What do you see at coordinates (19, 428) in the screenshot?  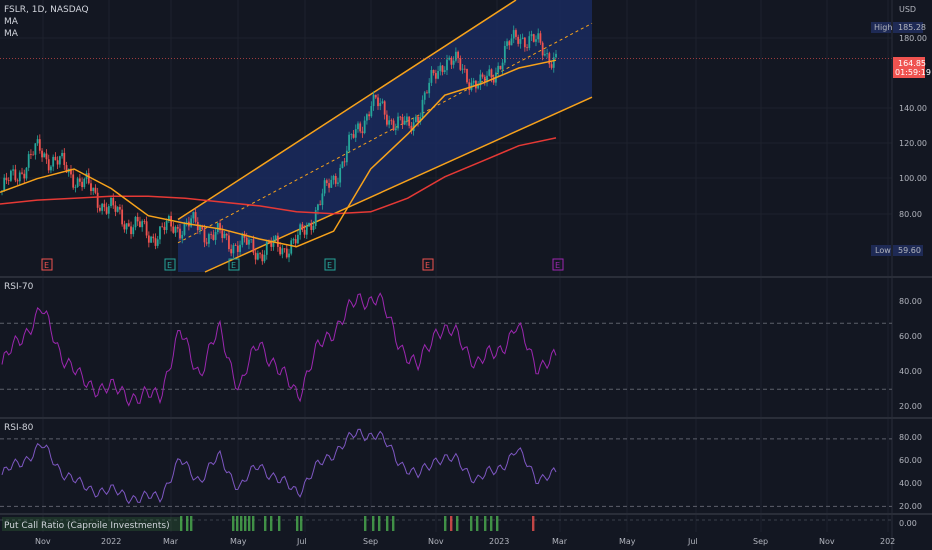 I see `rsi80-title: RSI-80` at bounding box center [19, 428].